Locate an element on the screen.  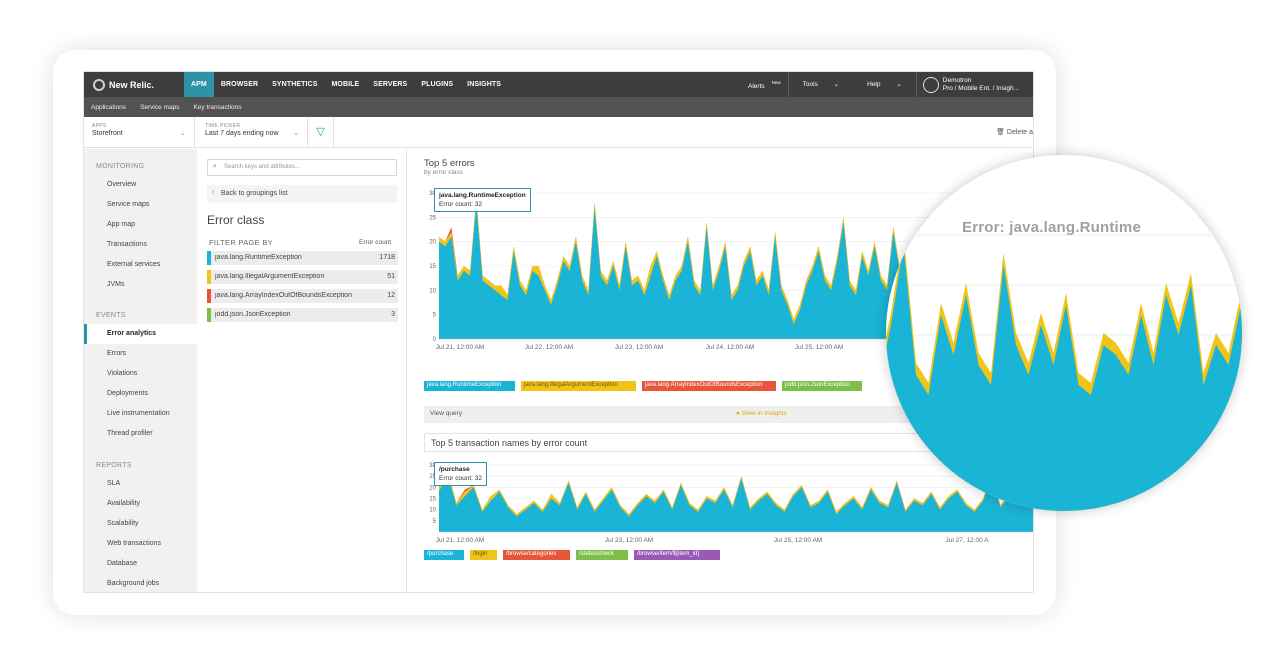
legend-item: /status/check is located at coordinates (602, 555).